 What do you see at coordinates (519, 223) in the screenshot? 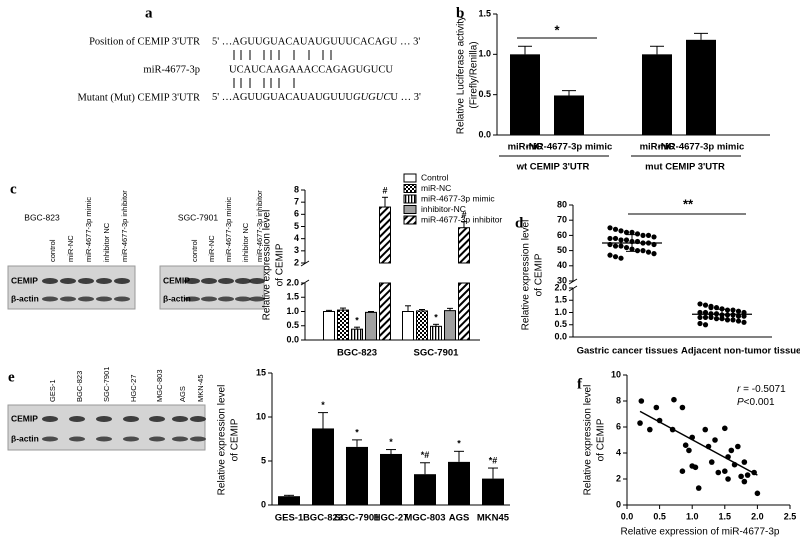
I see `panel-label: d` at bounding box center [519, 223].